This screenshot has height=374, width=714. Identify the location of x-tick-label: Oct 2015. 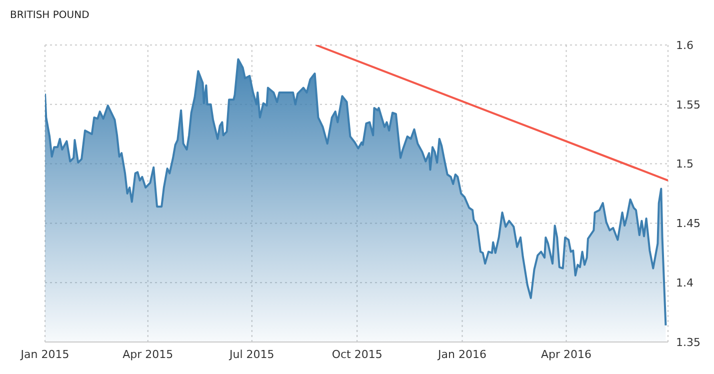
(357, 354).